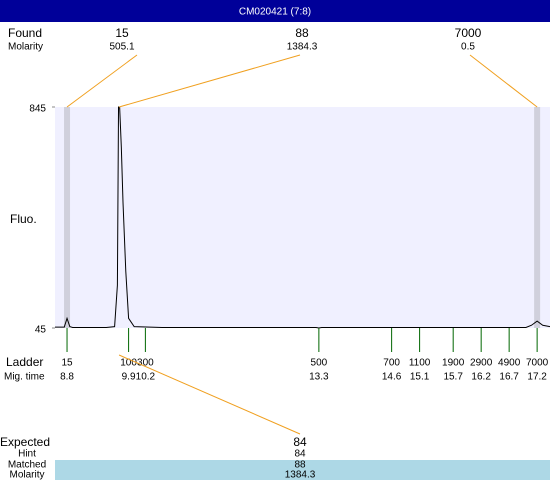  Describe the element at coordinates (27, 465) in the screenshot. I see `matched-label: Matched` at that location.